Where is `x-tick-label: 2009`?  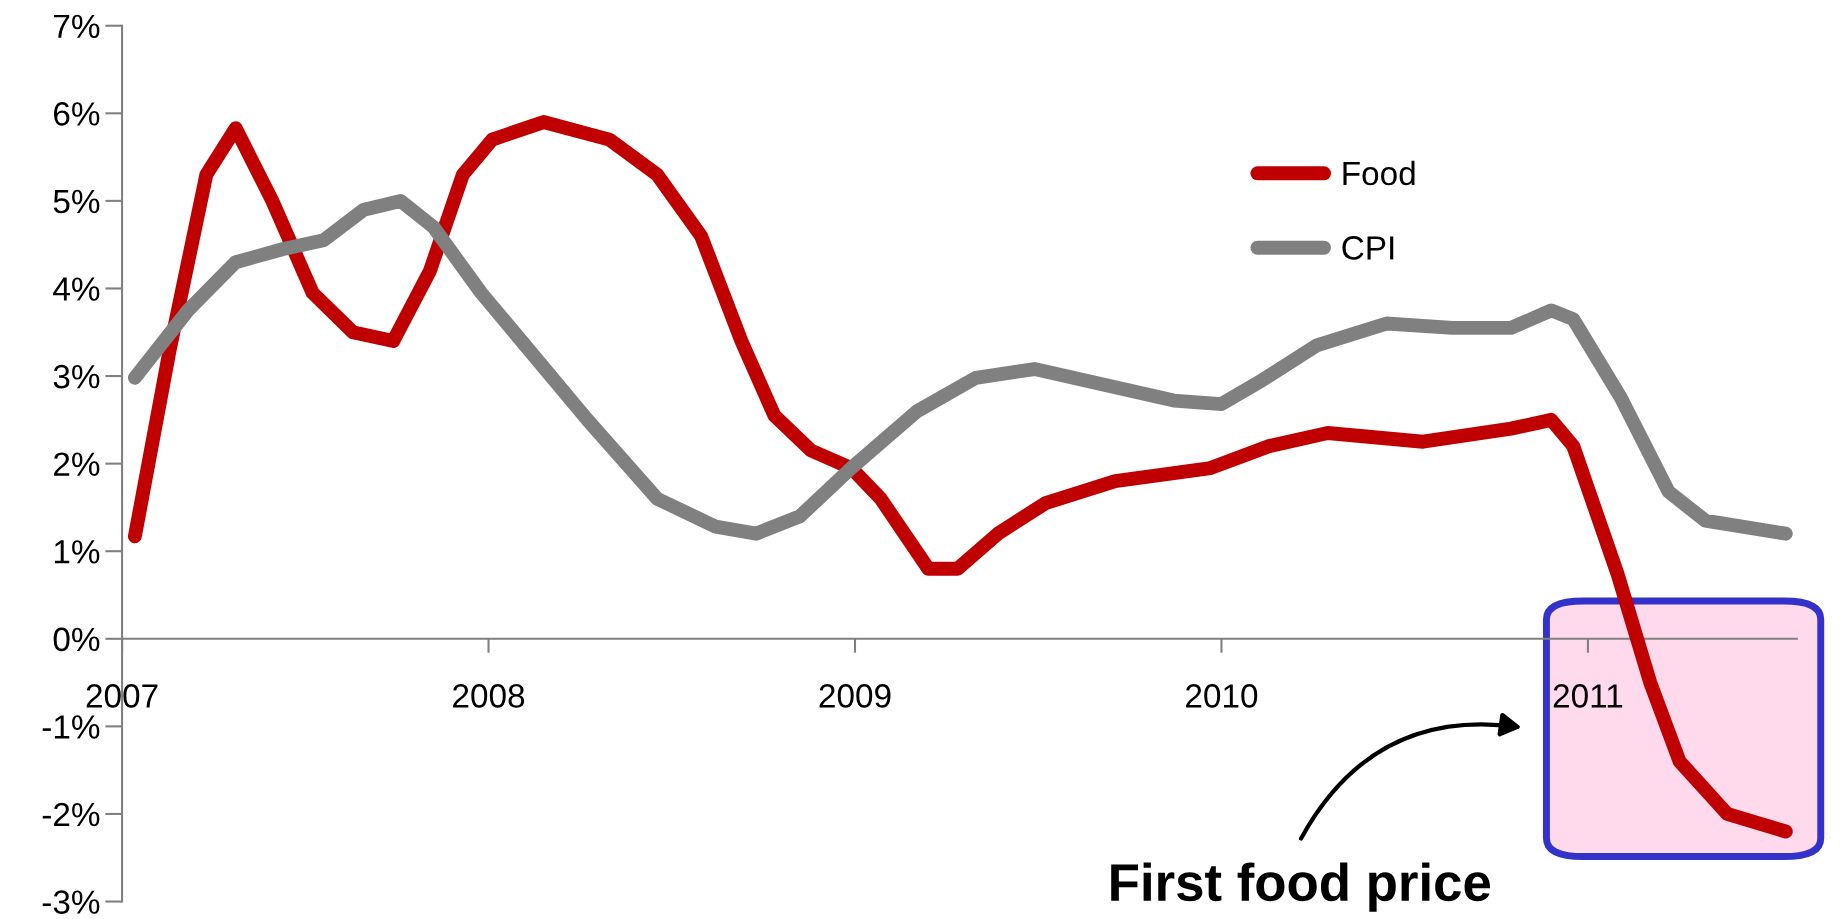 x-tick-label: 2009 is located at coordinates (855, 696).